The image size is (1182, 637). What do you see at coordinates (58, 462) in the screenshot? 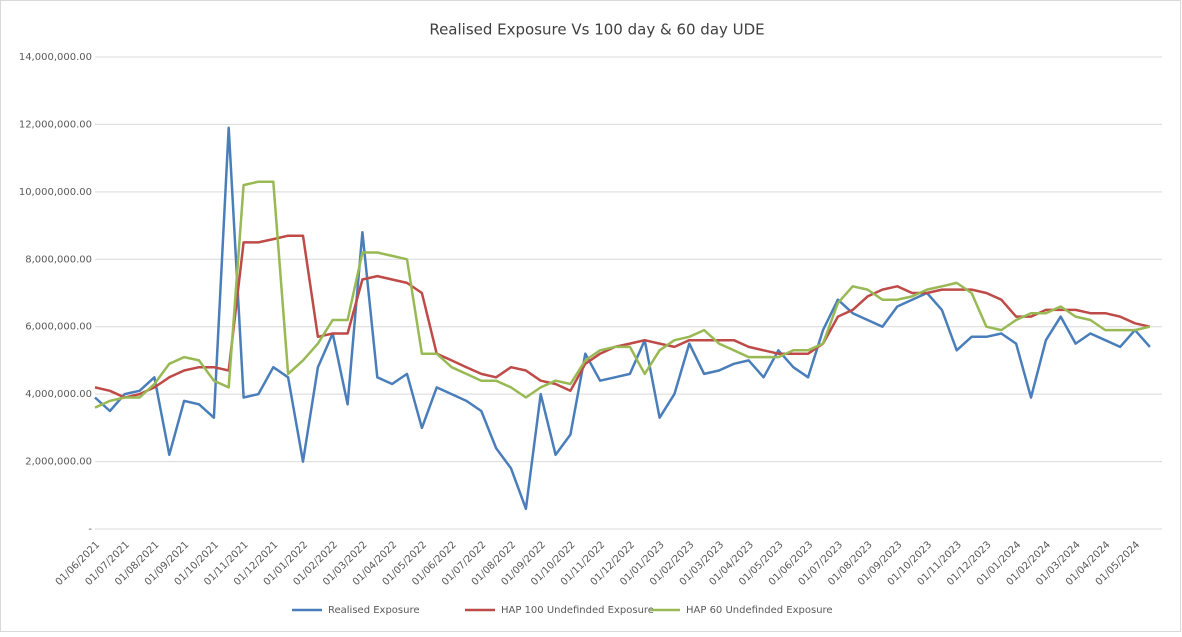
I see `y-tick-label: 2,000,000.00` at bounding box center [58, 462].